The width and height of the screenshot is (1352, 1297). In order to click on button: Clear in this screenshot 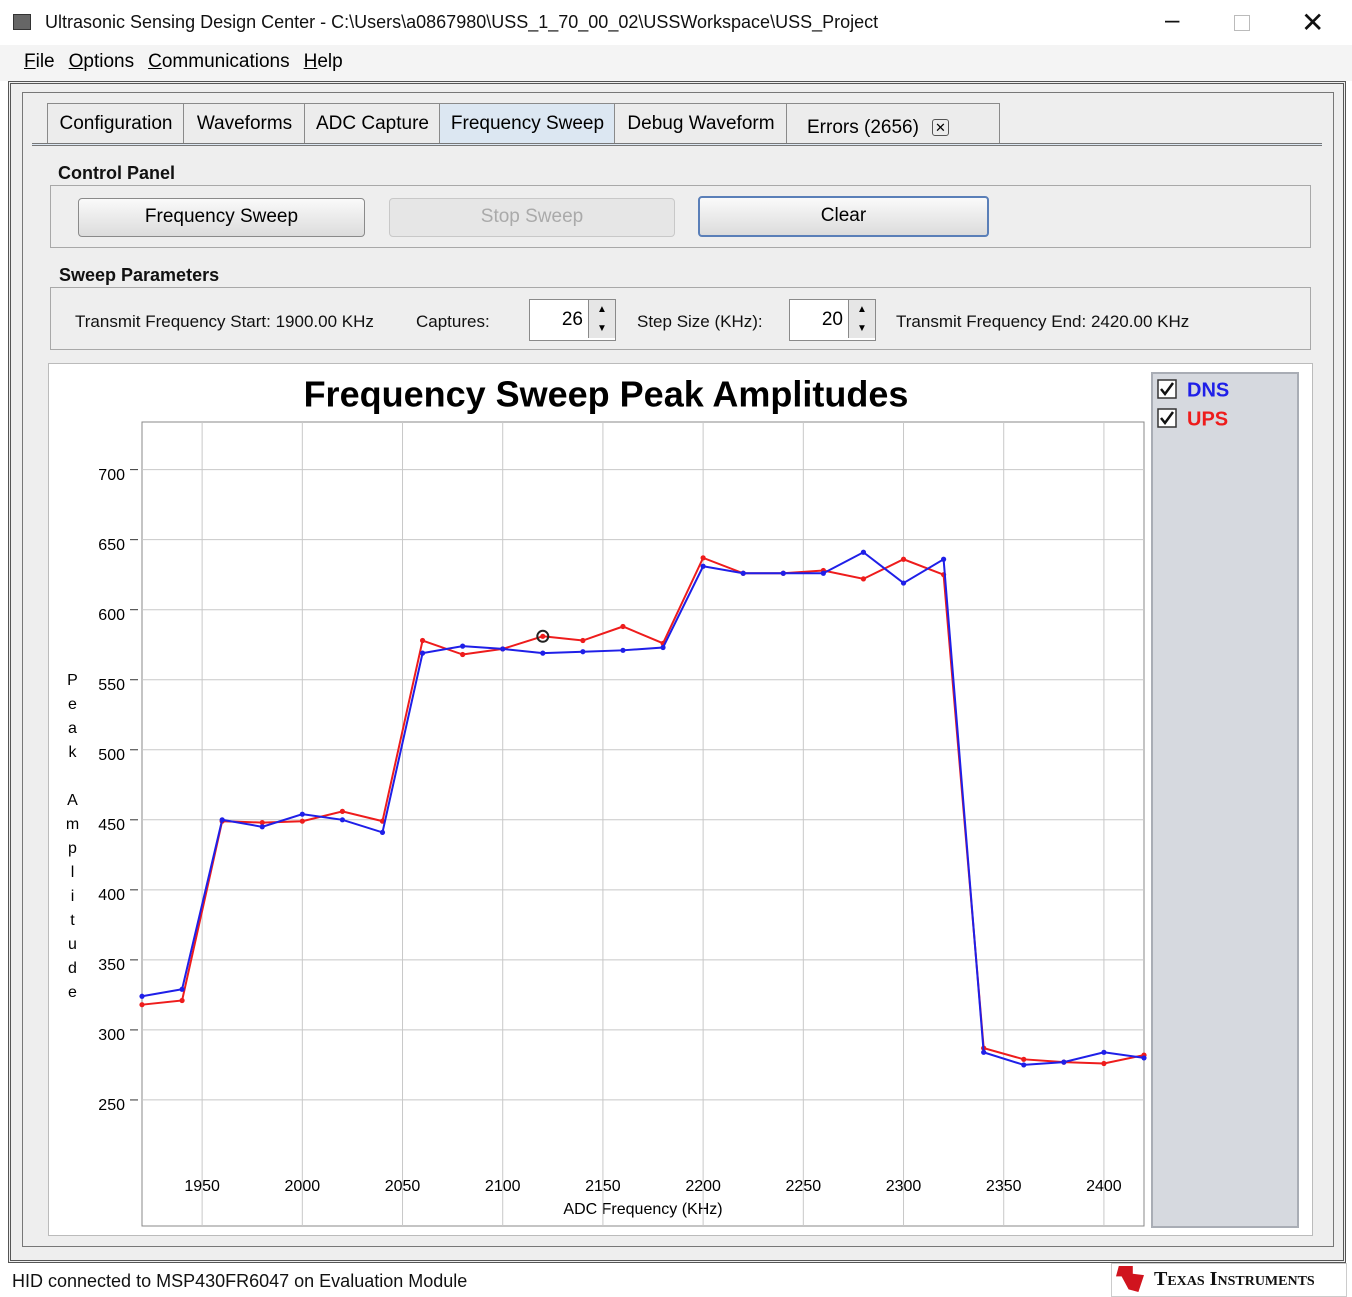, I will do `click(843, 216)`.